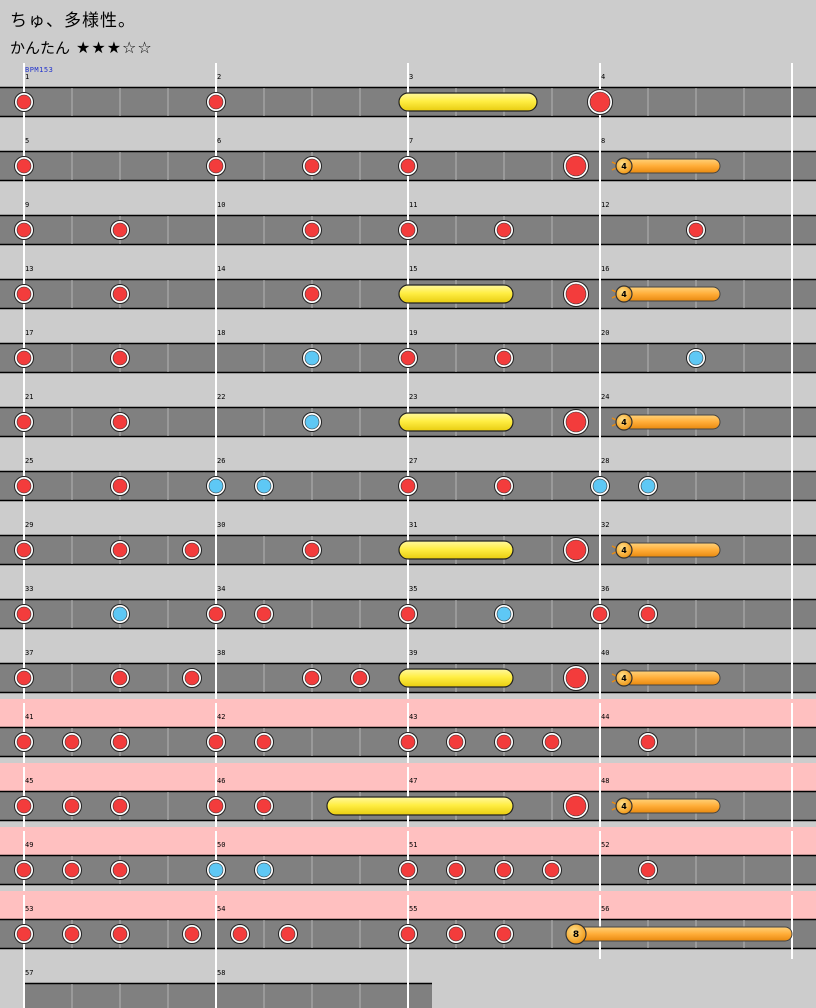 The height and width of the screenshot is (1008, 816). I want to click on measure-number: 6, so click(219, 141).